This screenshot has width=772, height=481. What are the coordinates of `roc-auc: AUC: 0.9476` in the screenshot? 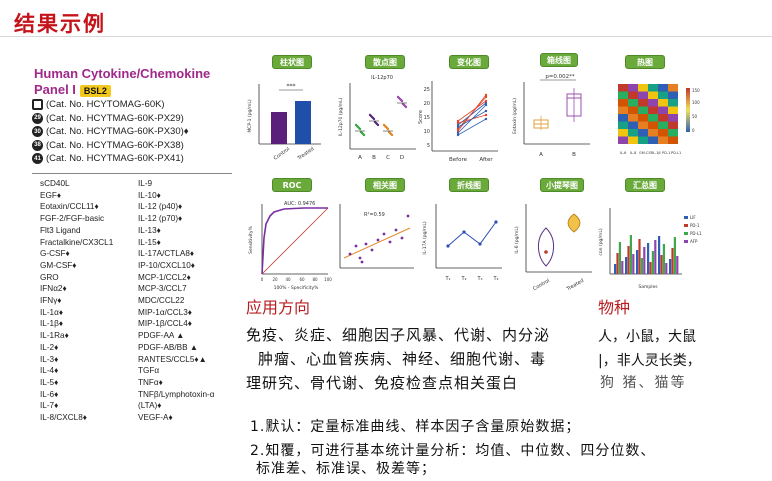 It's located at (299, 204).